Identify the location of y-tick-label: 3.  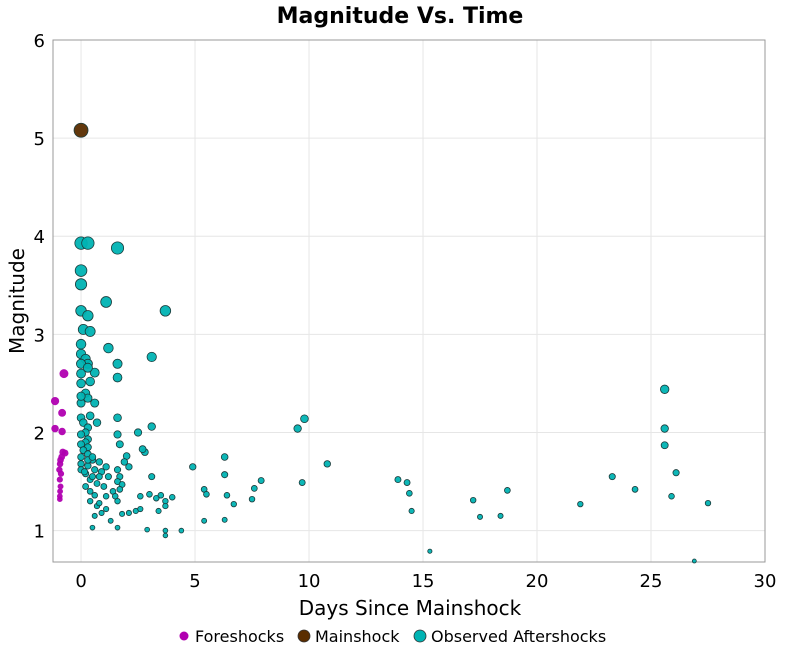
(39, 335).